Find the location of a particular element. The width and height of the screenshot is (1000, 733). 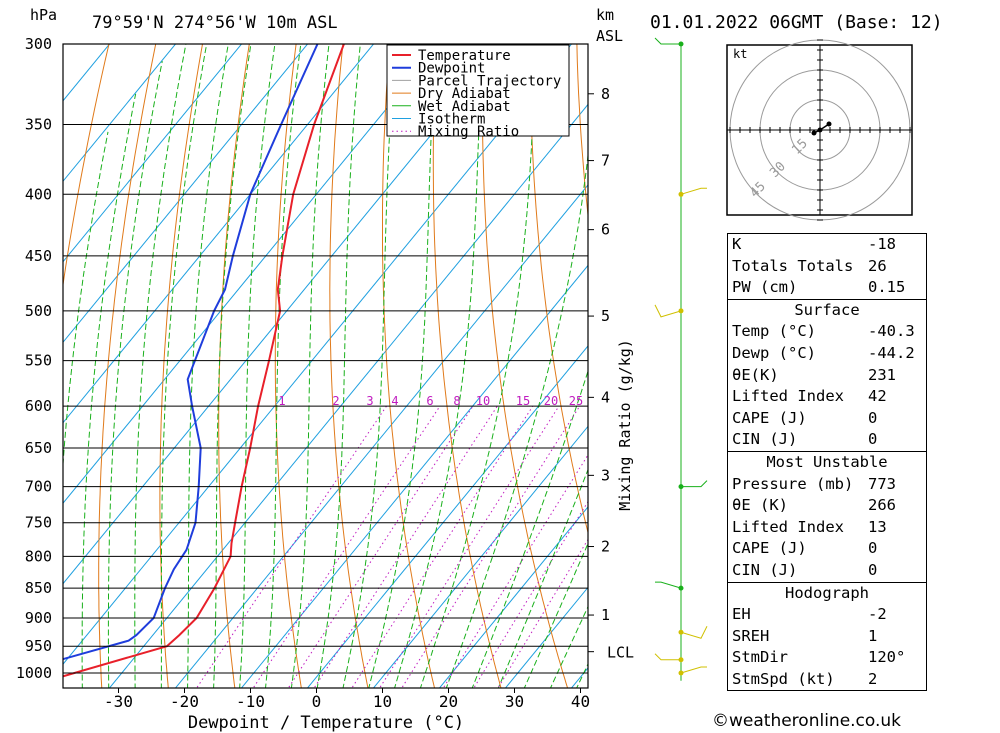

general-index-value: -18 is located at coordinates (882, 244).